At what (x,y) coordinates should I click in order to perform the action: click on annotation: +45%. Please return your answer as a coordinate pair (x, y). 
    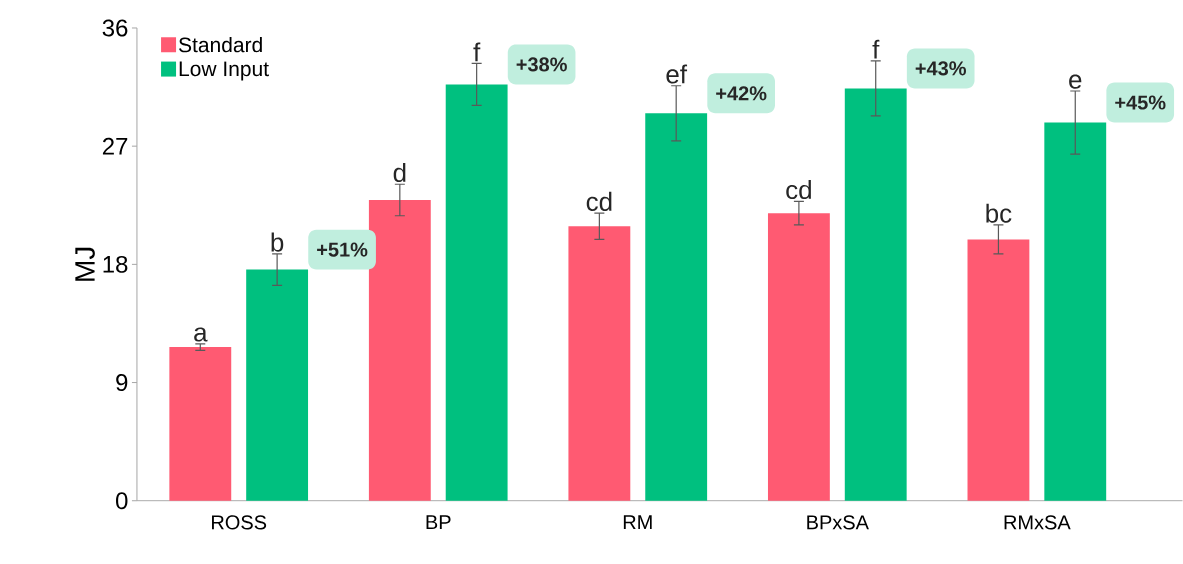
    Looking at the image, I should click on (1140, 102).